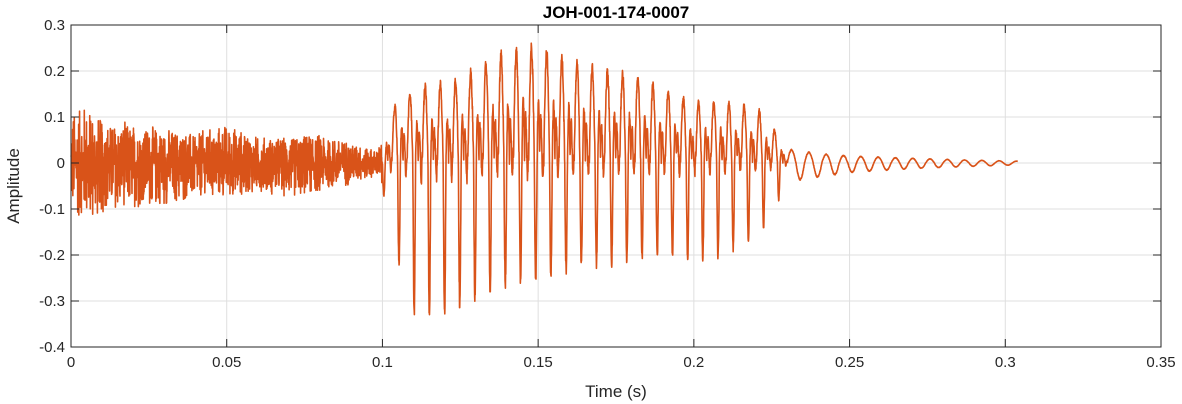 This screenshot has height=404, width=1182. What do you see at coordinates (52, 209) in the screenshot?
I see `y-tick-label: -0.1` at bounding box center [52, 209].